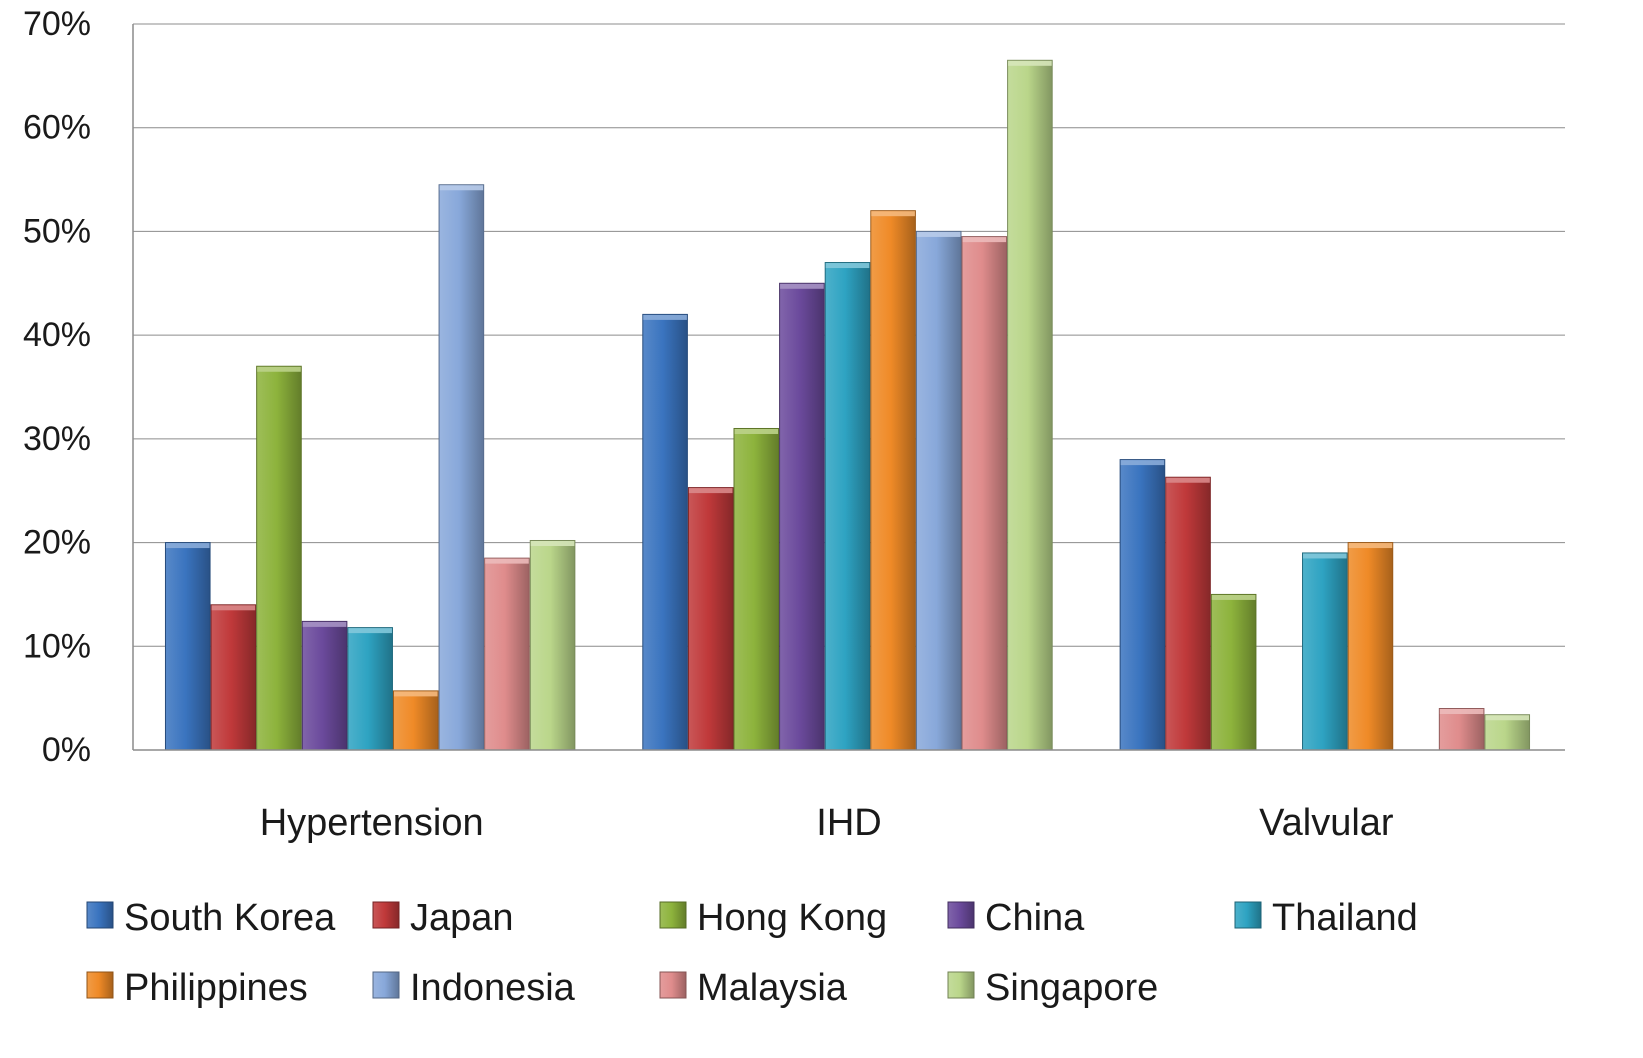 This screenshot has height=1058, width=1643. What do you see at coordinates (1030, 405) in the screenshot?
I see `bar-ihd-singapore` at bounding box center [1030, 405].